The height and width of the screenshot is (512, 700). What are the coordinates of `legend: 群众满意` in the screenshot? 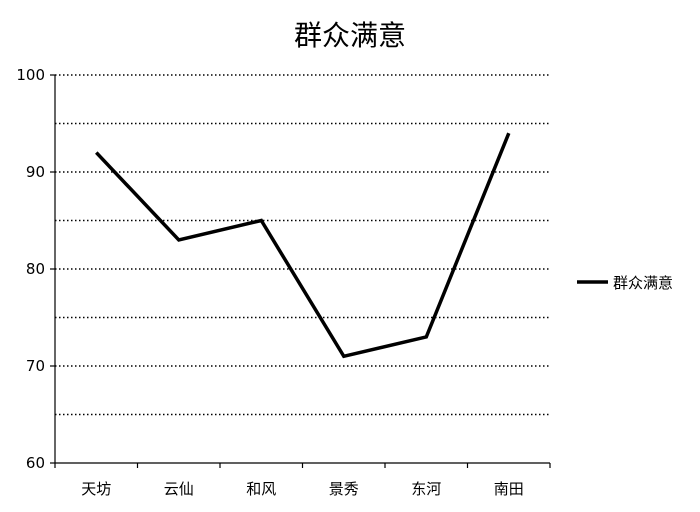 It's located at (625, 283).